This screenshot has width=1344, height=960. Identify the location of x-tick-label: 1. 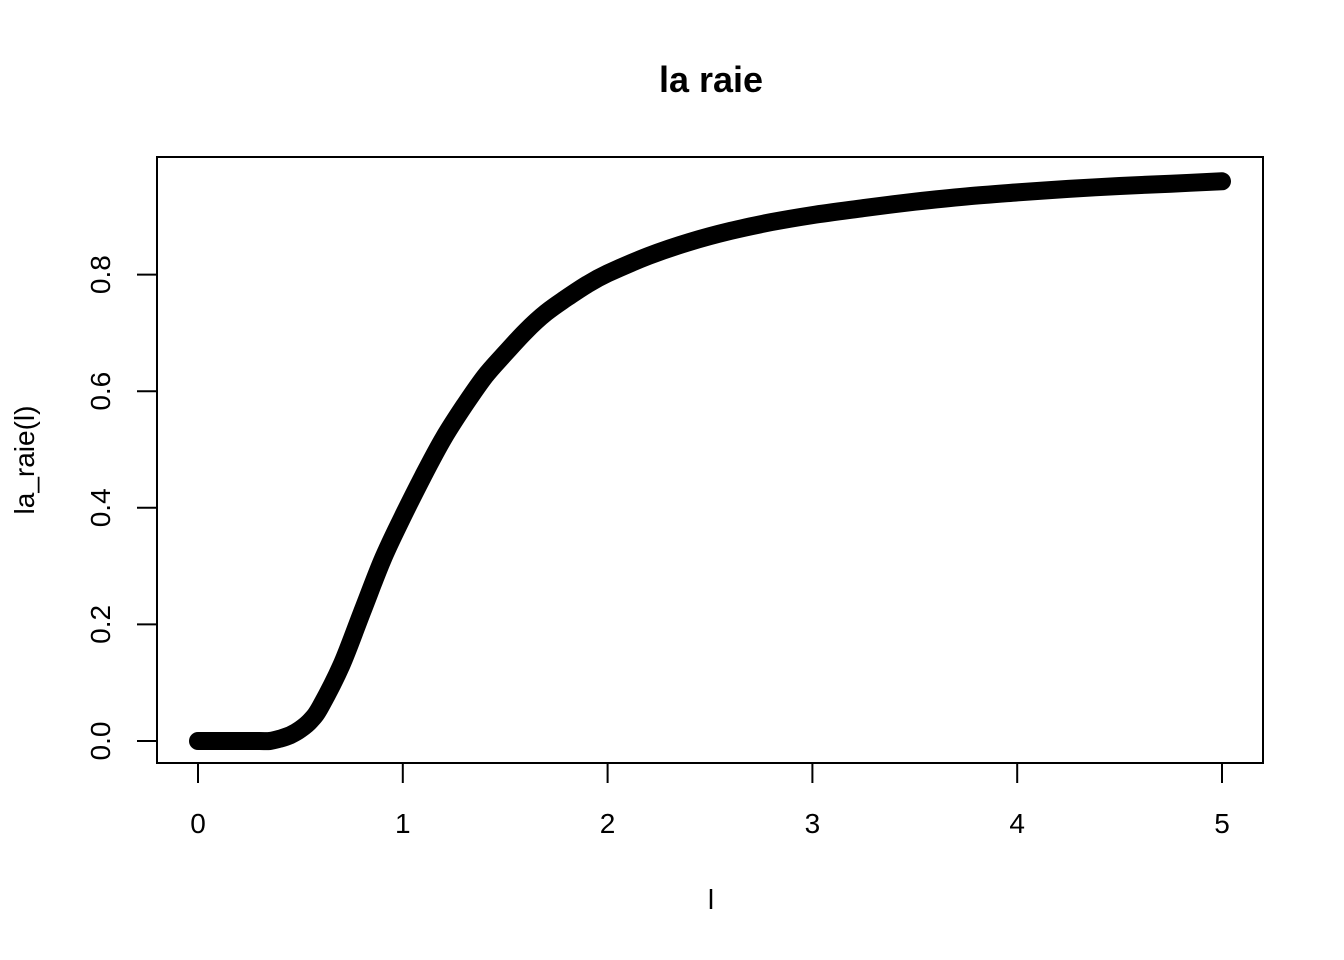
(403, 823).